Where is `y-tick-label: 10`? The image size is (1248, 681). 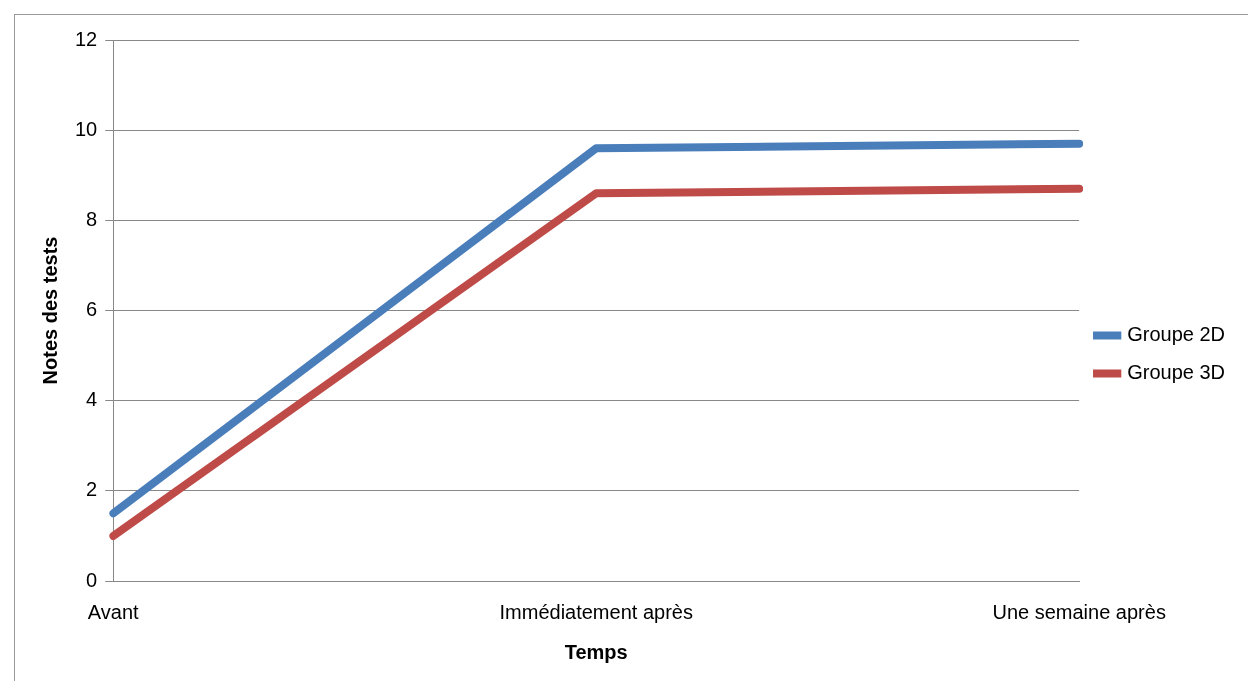 y-tick-label: 10 is located at coordinates (86, 128).